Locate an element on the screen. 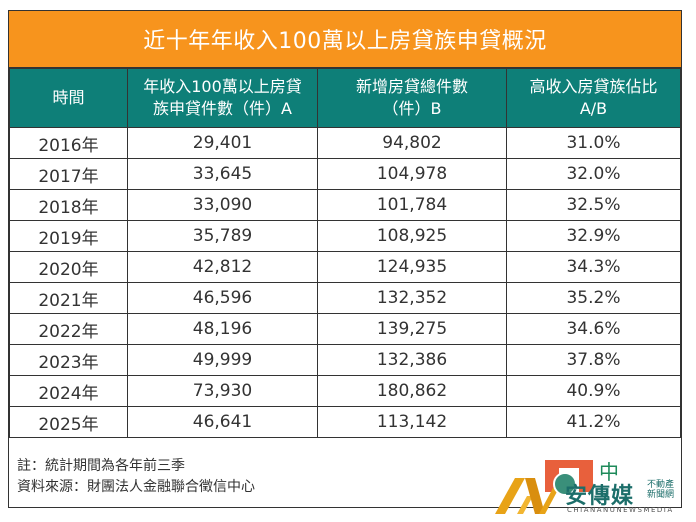 Image resolution: width=696 pixels, height=522 pixels. header-high-income-applications: 年收入100萬以上房貸 族申貸件數（件）A is located at coordinates (222, 98).